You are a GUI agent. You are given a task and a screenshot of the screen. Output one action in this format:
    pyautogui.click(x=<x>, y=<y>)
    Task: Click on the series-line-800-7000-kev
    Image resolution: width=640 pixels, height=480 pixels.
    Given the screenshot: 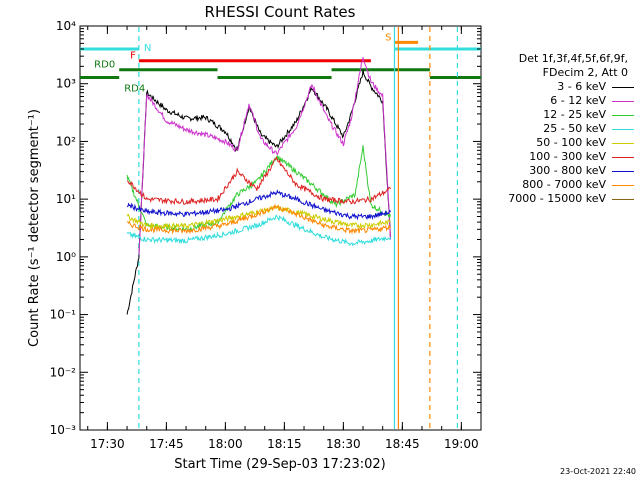 What is the action you would take?
    pyautogui.click(x=258, y=219)
    